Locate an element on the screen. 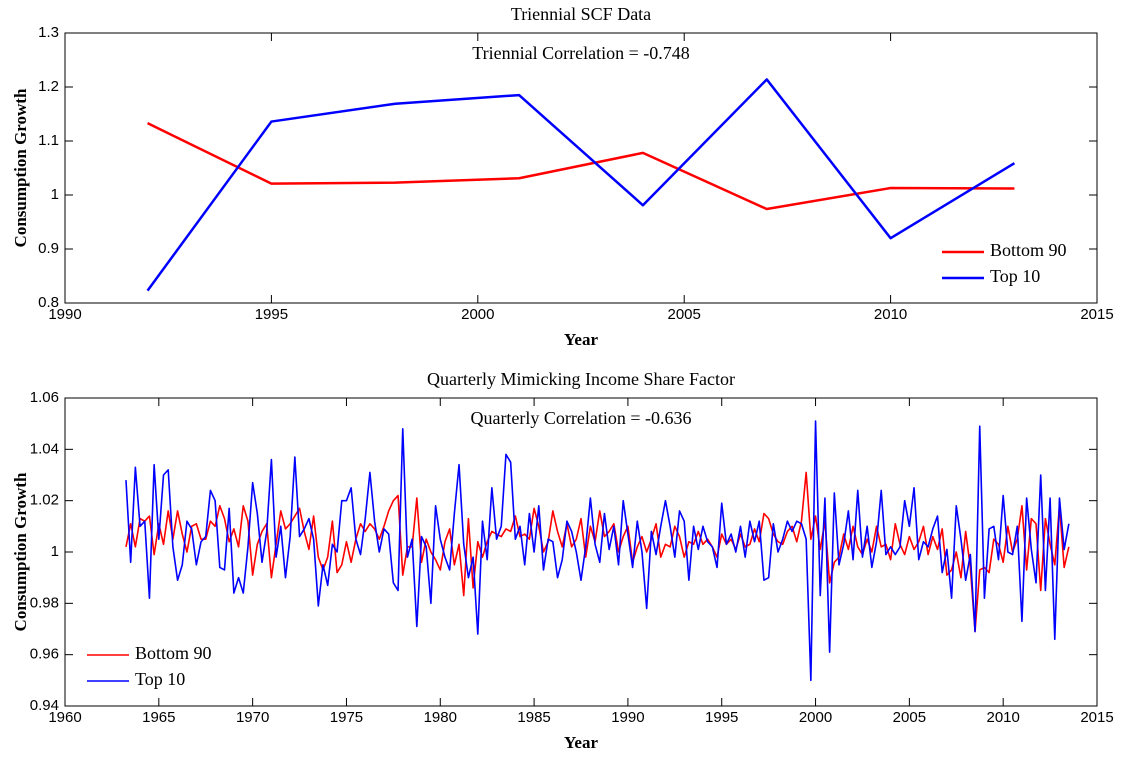  data-line is located at coordinates (581, 166).